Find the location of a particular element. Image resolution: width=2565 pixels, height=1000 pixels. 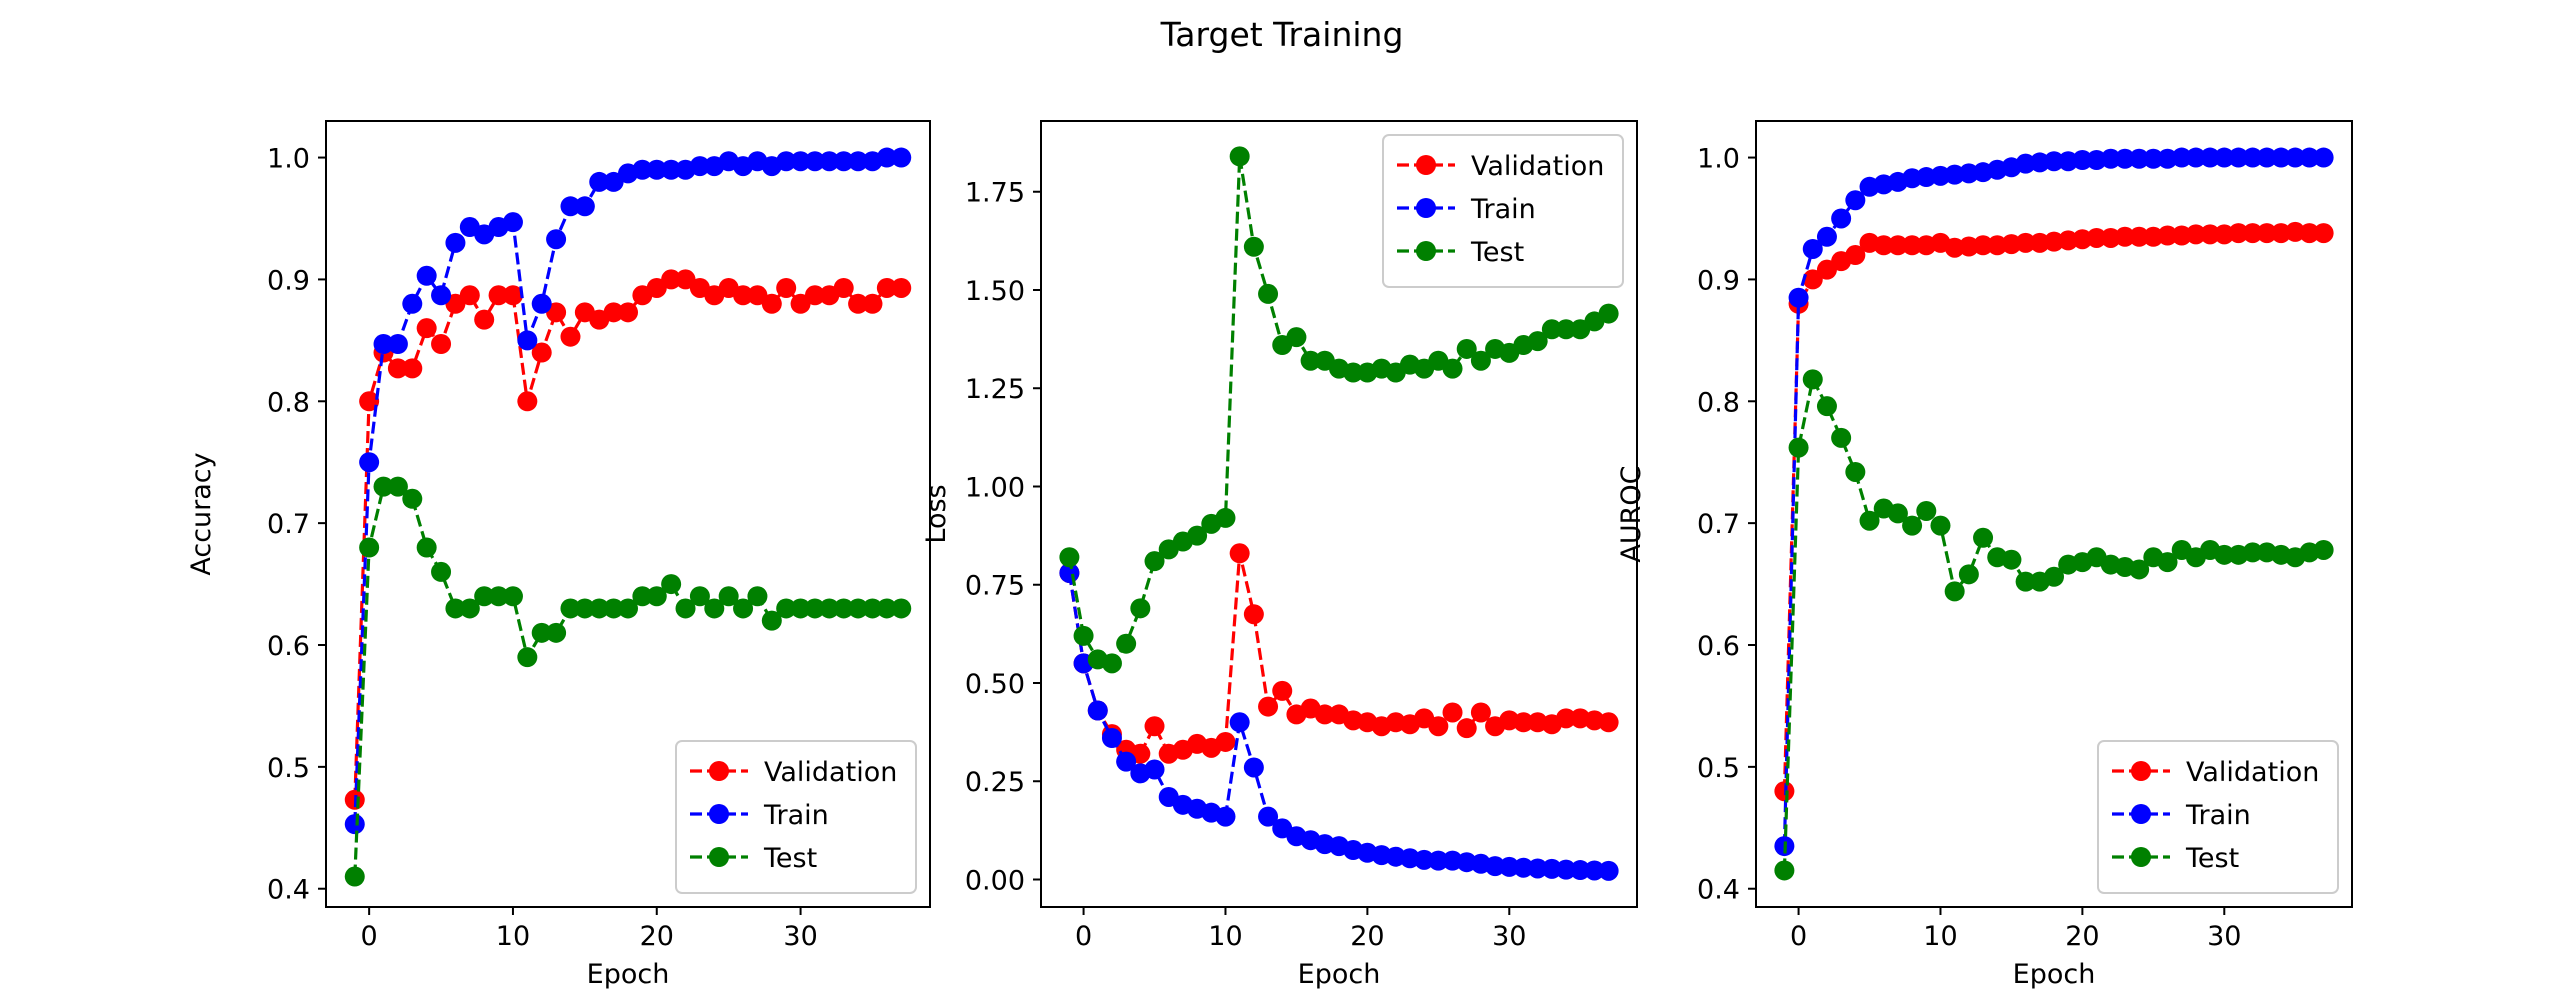

series-train is located at coordinates (1339, 721).